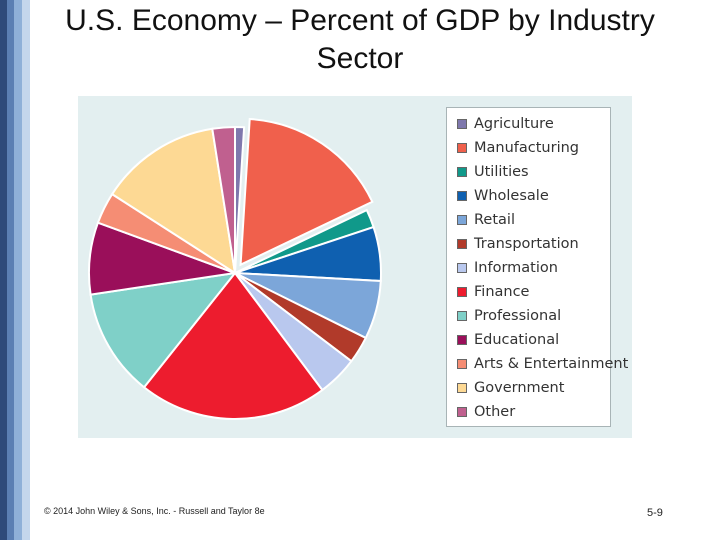 The height and width of the screenshot is (540, 720). What do you see at coordinates (518, 316) in the screenshot?
I see `legend-label: Professional` at bounding box center [518, 316].